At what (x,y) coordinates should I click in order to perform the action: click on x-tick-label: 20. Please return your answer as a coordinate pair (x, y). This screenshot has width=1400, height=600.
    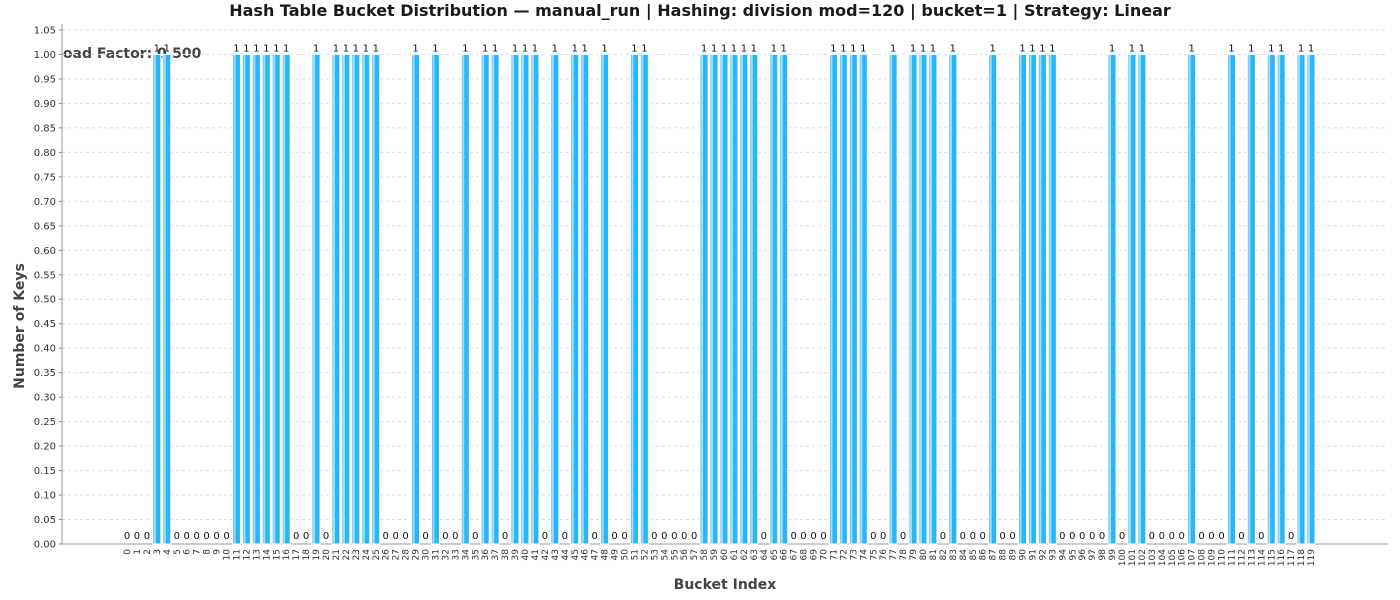
    Looking at the image, I should click on (327, 555).